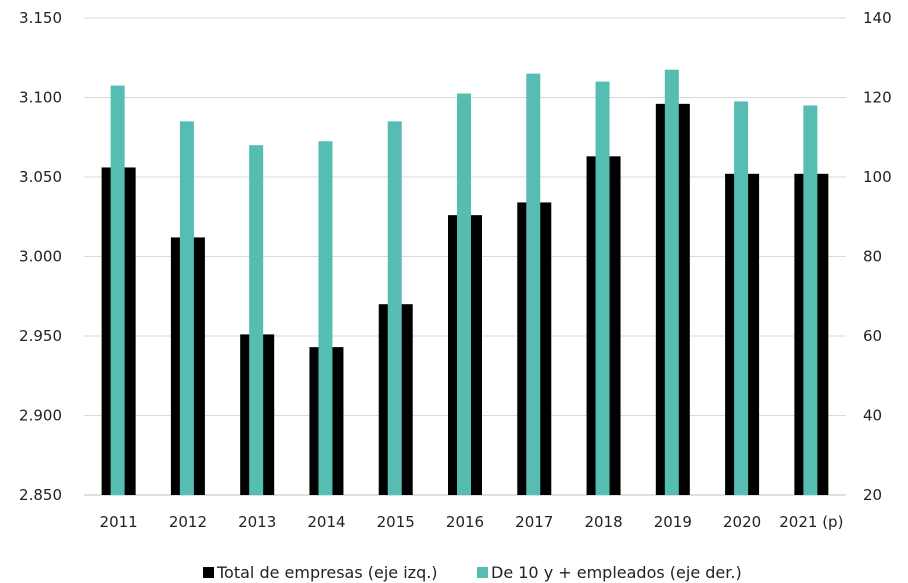 The image size is (908, 583). What do you see at coordinates (396, 522) in the screenshot?
I see `x-tick-label: 2015` at bounding box center [396, 522].